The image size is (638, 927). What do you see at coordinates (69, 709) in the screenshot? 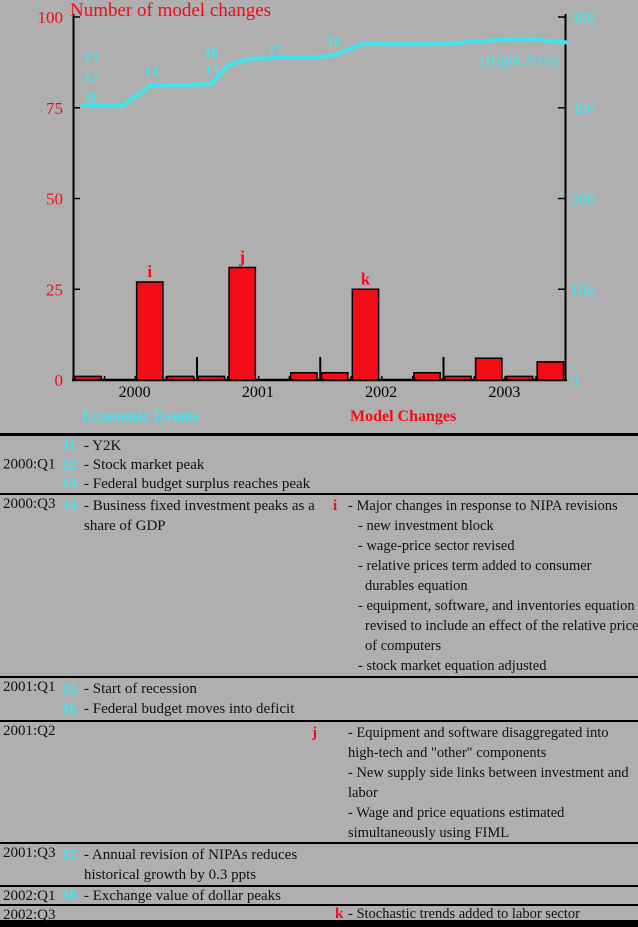
I see `event-number: 16` at bounding box center [69, 709].